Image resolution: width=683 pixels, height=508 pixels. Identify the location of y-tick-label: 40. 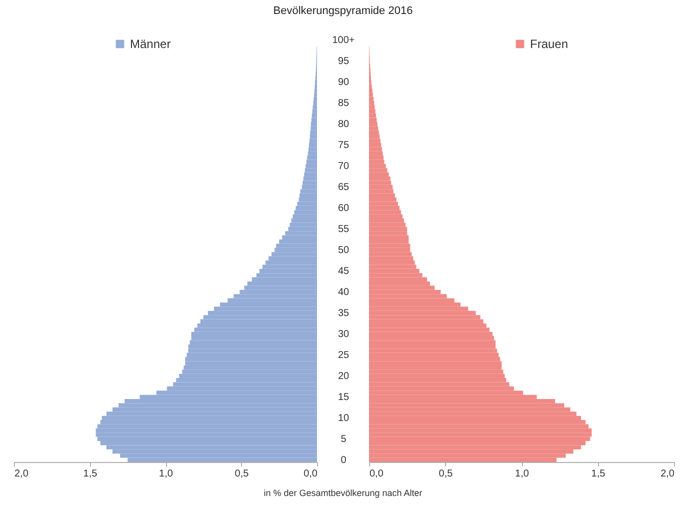
(344, 292).